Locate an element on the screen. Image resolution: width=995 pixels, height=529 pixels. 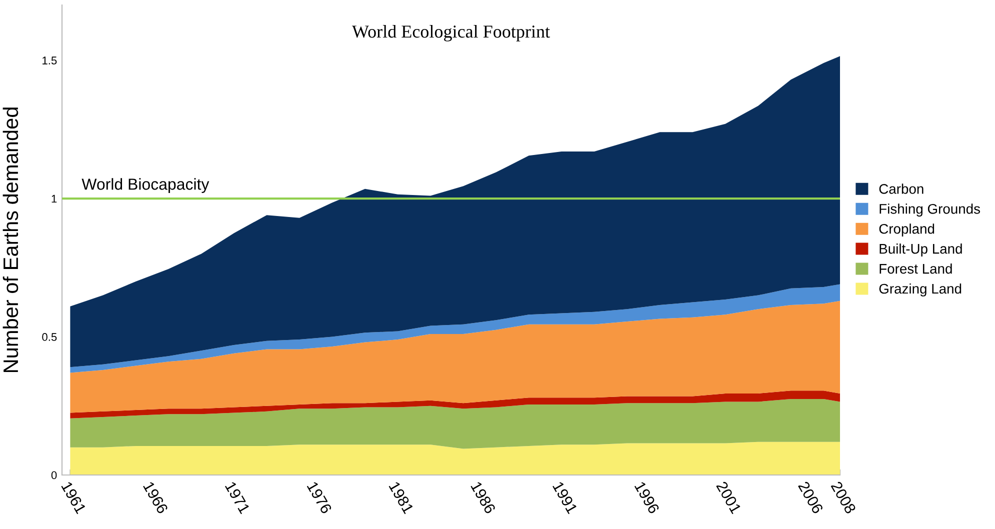
y-axis-title: Number of Earths demanded is located at coordinates (10, 240).